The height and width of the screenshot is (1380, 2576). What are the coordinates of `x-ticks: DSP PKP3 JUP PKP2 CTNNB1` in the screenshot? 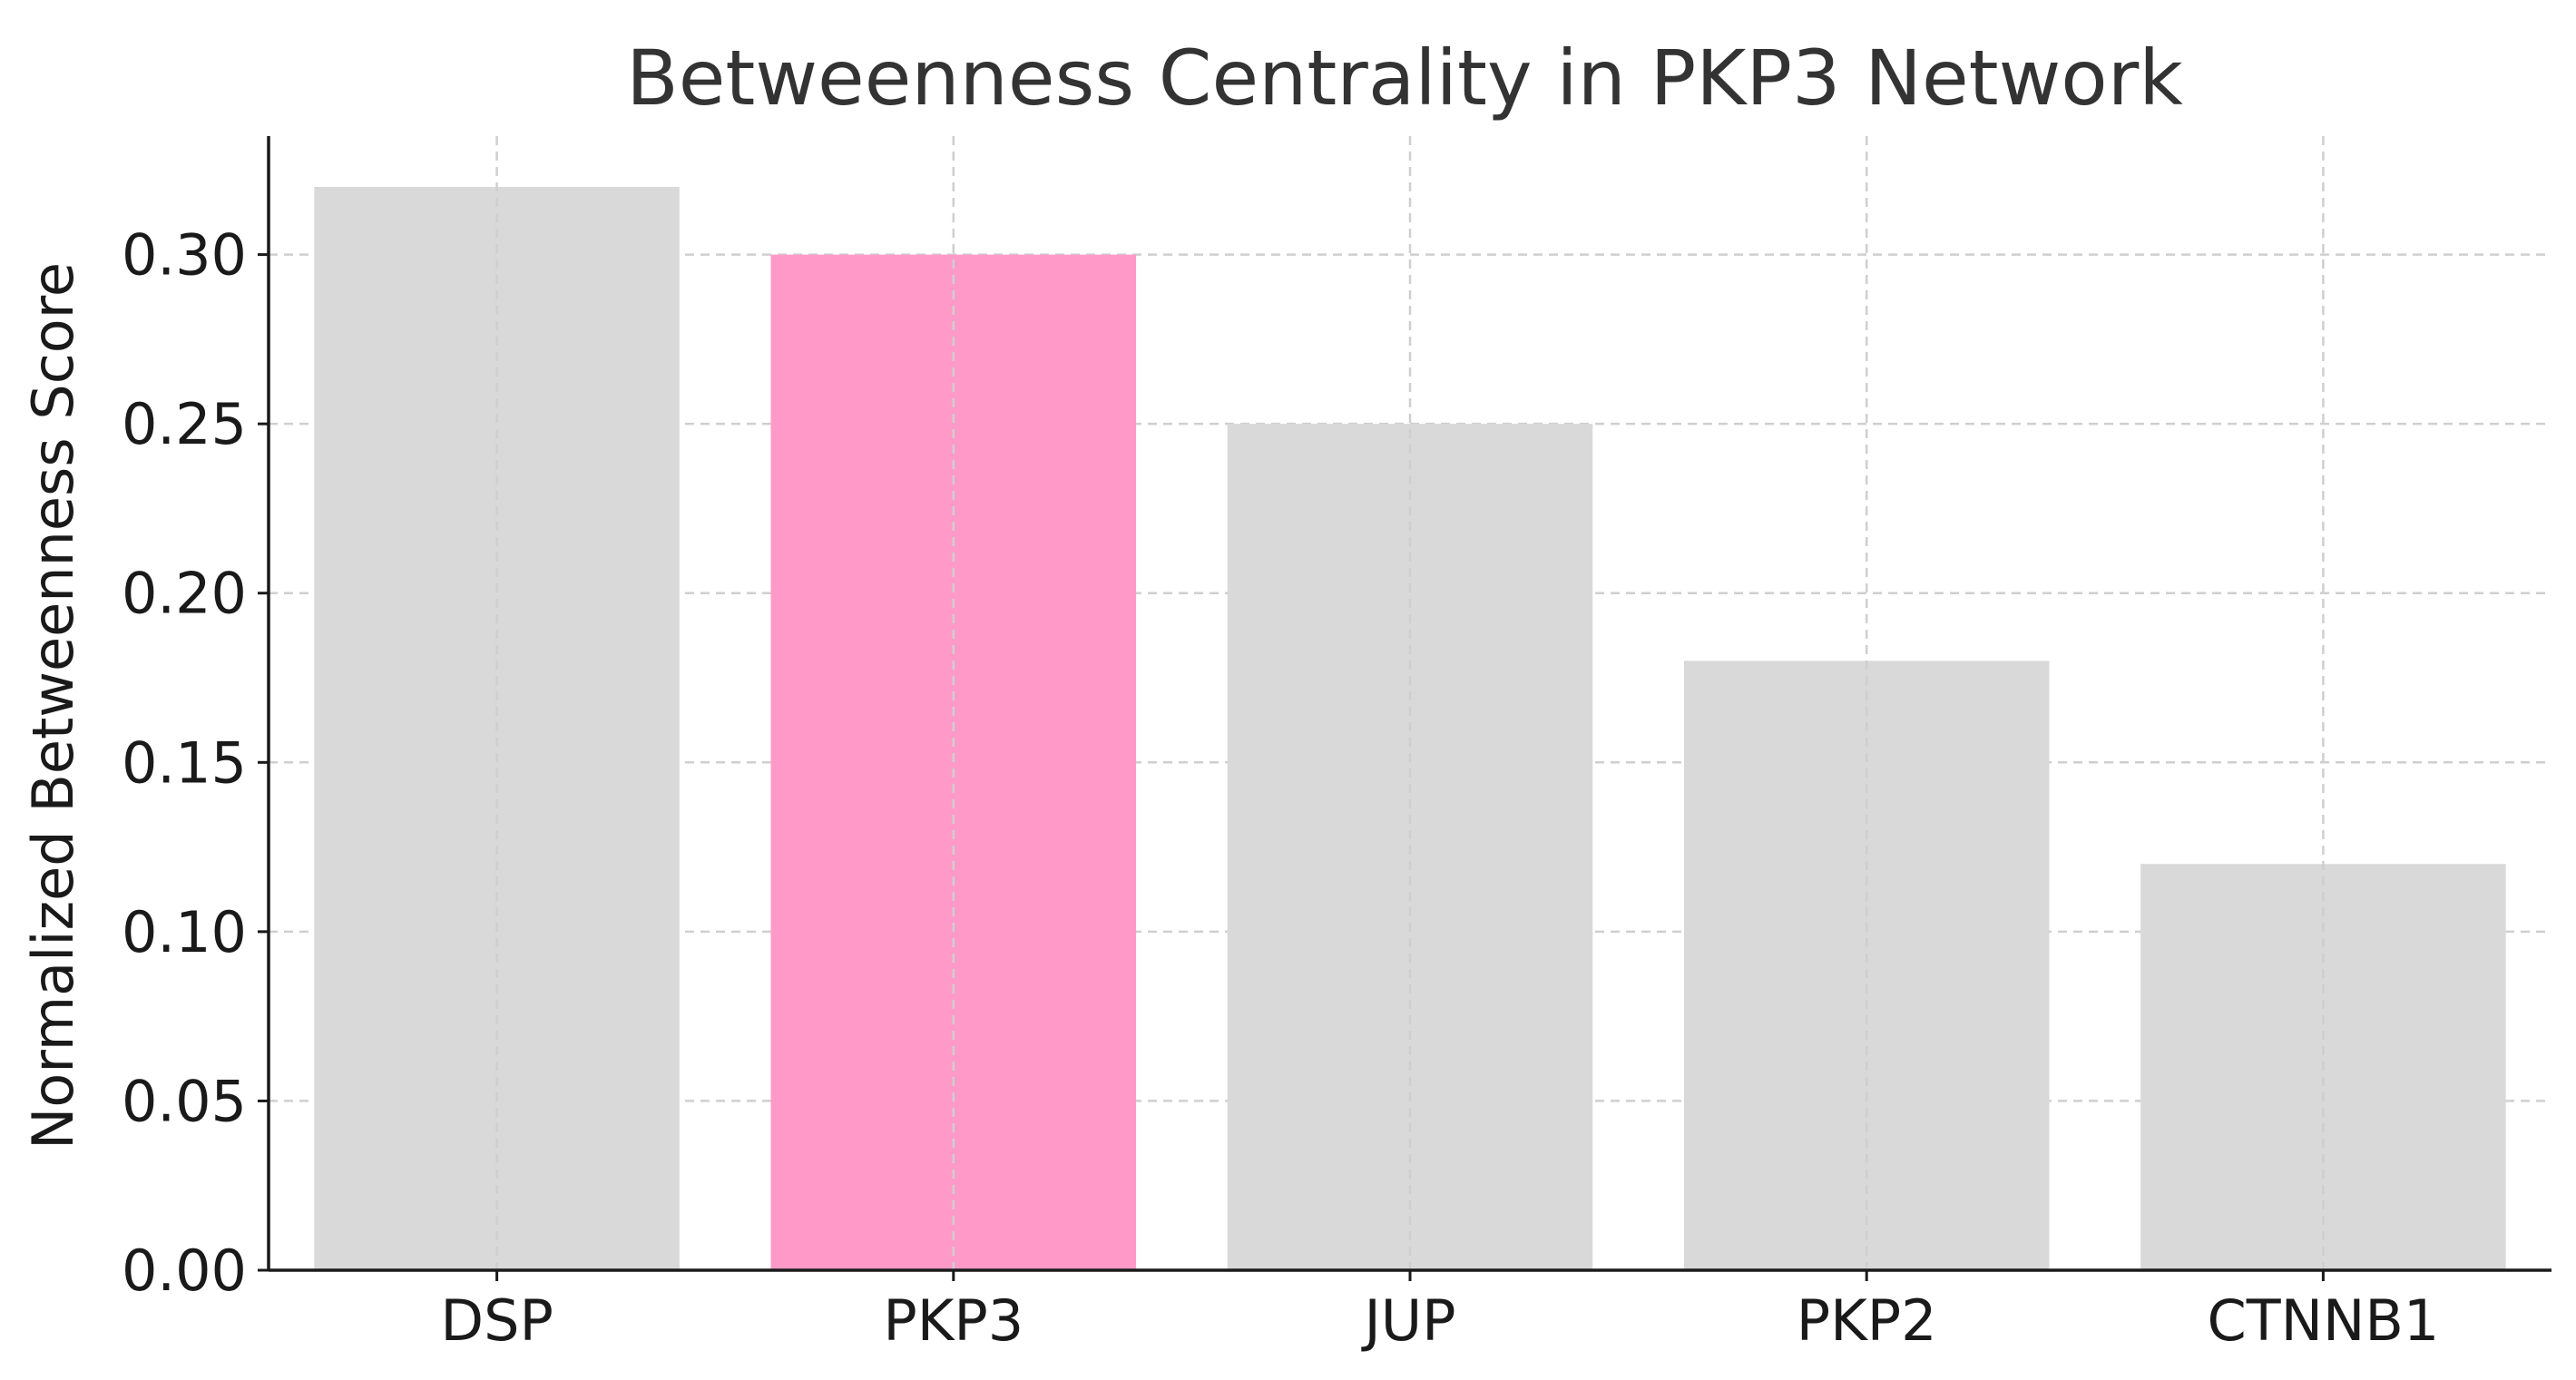 It's located at (1439, 1312).